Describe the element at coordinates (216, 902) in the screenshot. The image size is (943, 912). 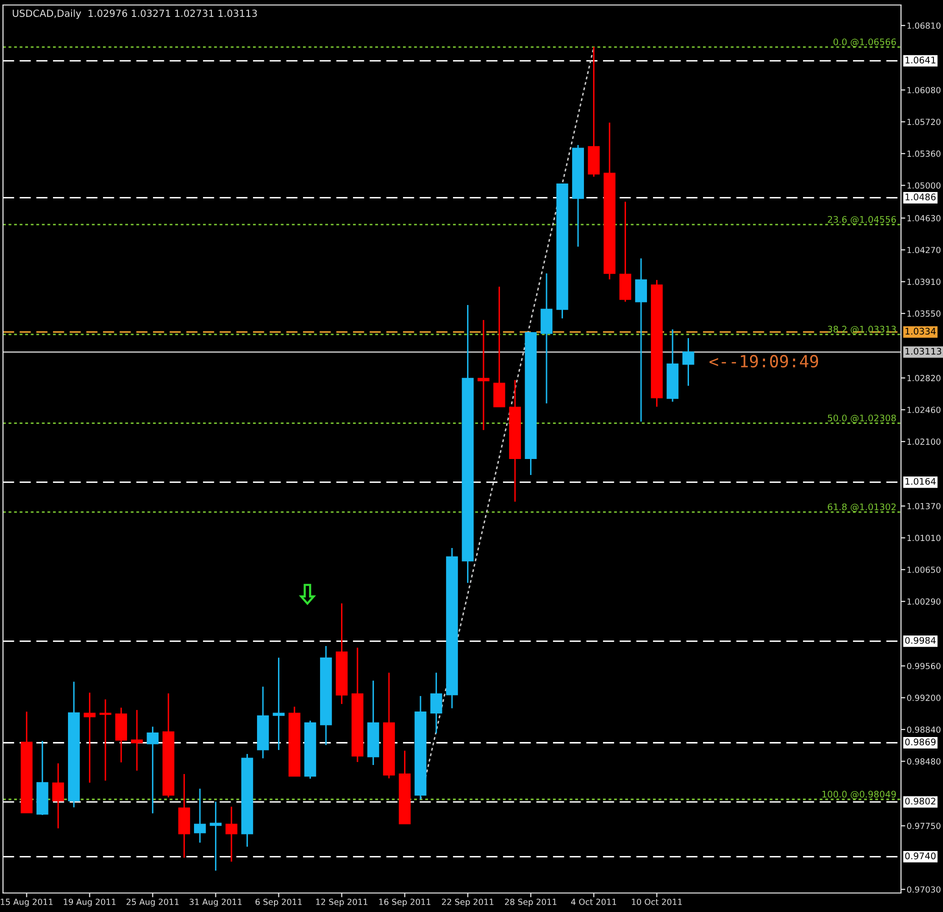
I see `x-tick-label: 31 Aug 2011` at that location.